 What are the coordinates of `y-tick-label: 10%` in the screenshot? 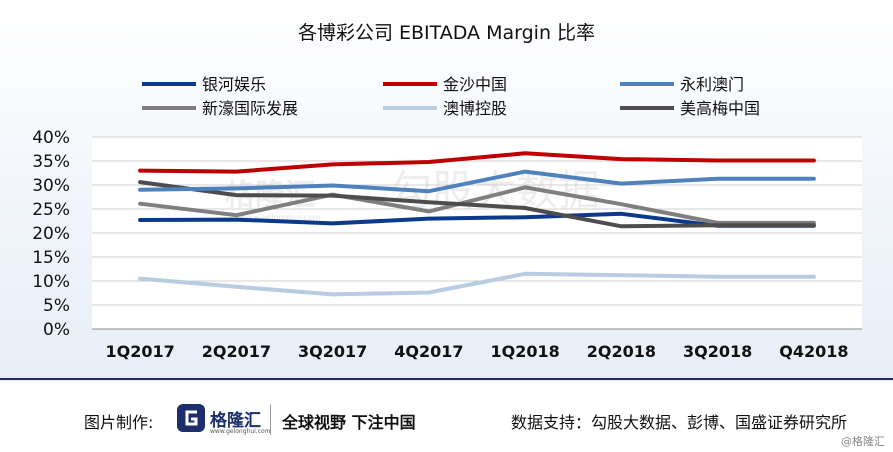 It's located at (51, 282).